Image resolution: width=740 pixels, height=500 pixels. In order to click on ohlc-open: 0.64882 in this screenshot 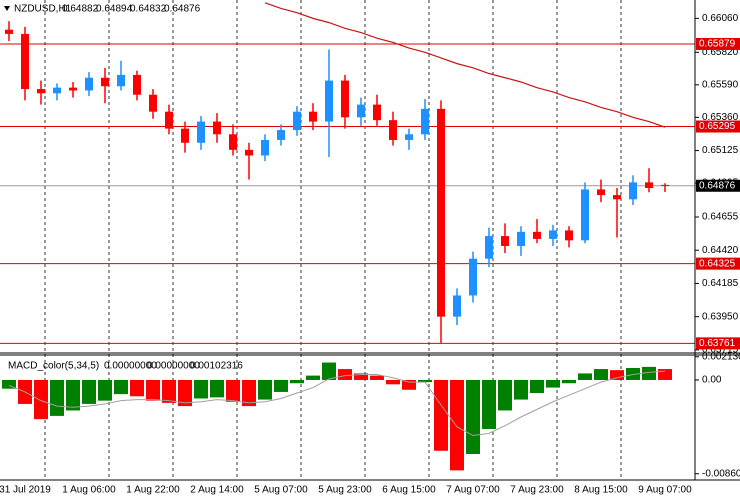, I will do `click(80, 9)`.